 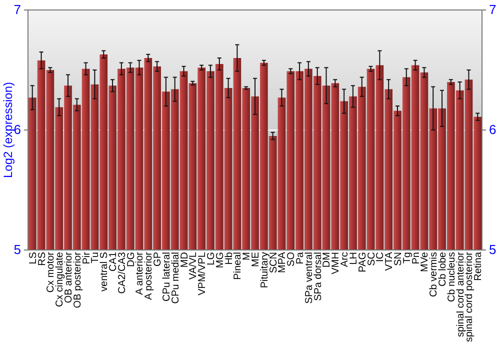 What do you see at coordinates (407, 258) in the screenshot?
I see `x-tick-label: Tg` at bounding box center [407, 258].